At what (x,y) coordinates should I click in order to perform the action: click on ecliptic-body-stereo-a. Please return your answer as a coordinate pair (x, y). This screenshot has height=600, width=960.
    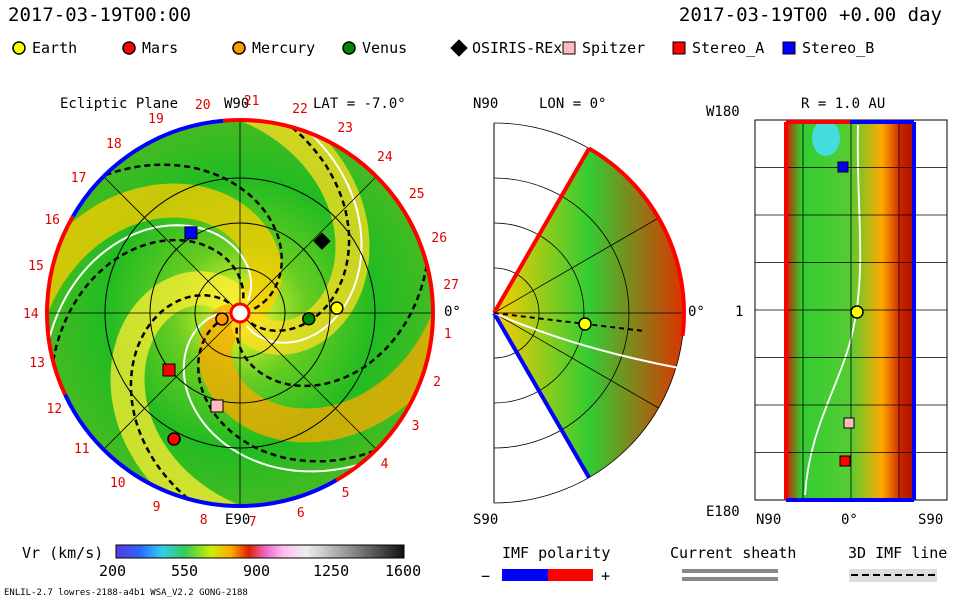
    Looking at the image, I should click on (169, 370).